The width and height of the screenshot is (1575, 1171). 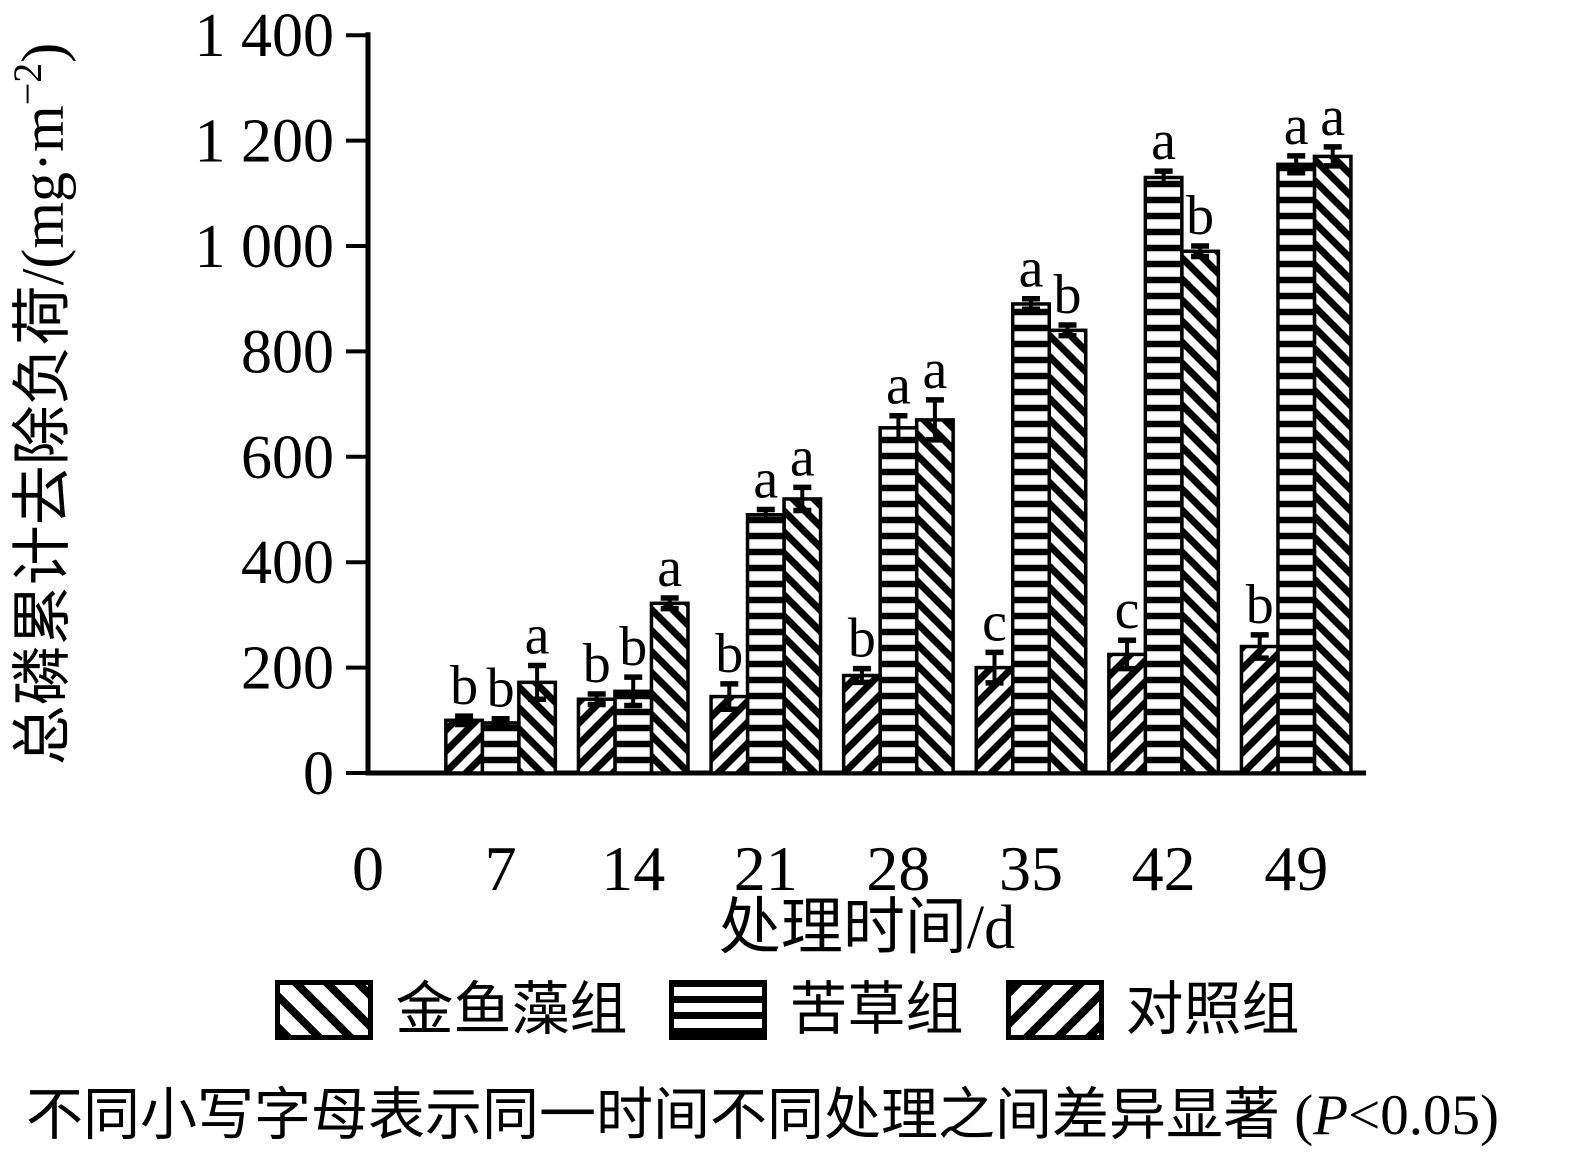 What do you see at coordinates (287, 352) in the screenshot?
I see `y-tick-label: 800` at bounding box center [287, 352].